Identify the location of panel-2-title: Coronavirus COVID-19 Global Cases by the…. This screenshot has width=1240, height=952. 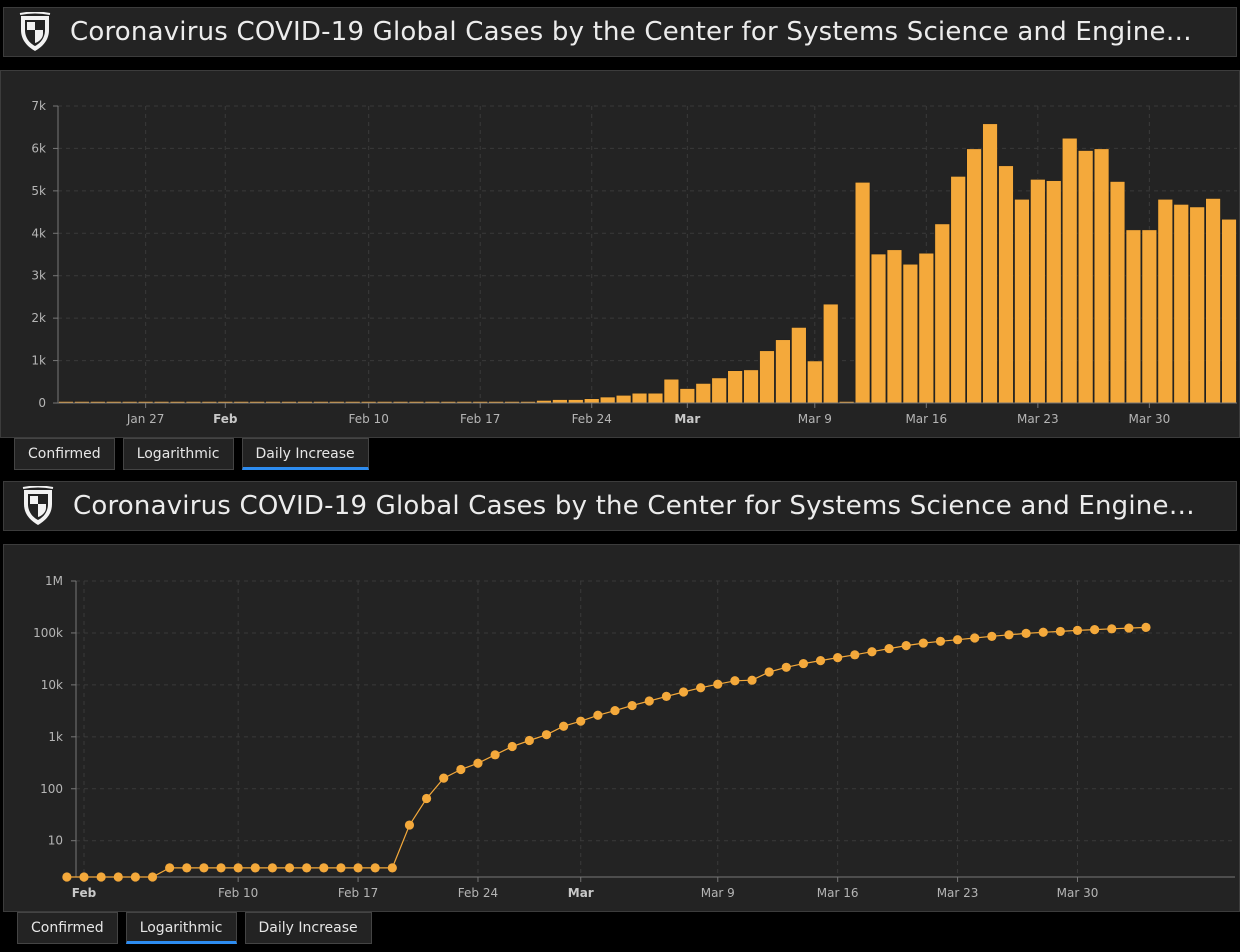
(638, 506).